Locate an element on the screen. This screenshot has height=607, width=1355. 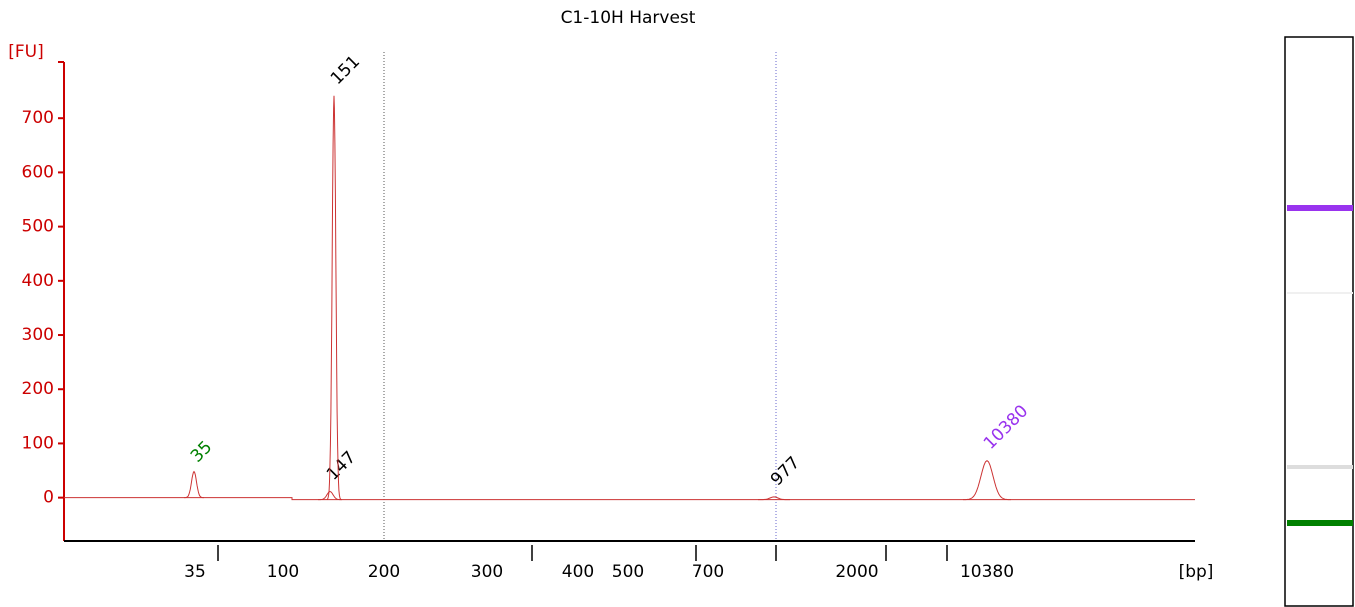
x-tick-label: 10380 is located at coordinates (987, 572).